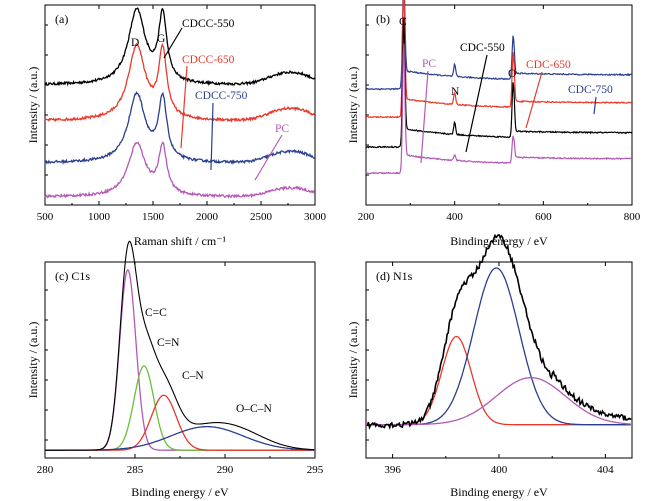  I want to click on x-tick-label: 3000, so click(315, 217).